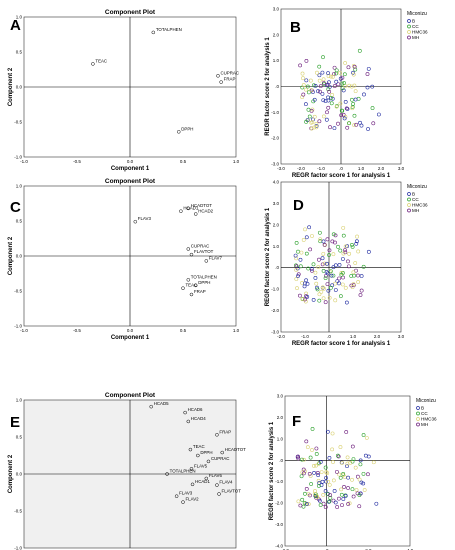 The width and height of the screenshot is (455, 550). Describe the element at coordinates (130, 12) in the screenshot. I see `chart-title: Component Plot` at that location.